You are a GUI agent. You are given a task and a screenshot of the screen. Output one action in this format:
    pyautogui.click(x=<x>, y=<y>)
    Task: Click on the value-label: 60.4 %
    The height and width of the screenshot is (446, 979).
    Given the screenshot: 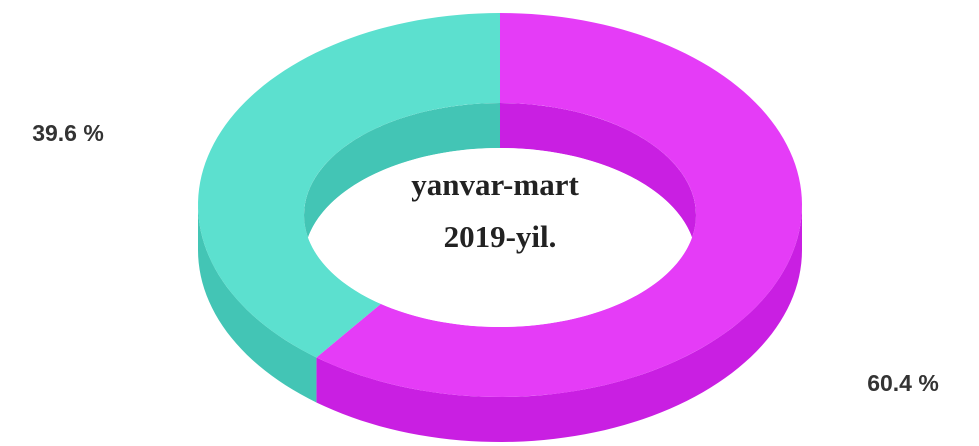 What is the action you would take?
    pyautogui.click(x=903, y=383)
    